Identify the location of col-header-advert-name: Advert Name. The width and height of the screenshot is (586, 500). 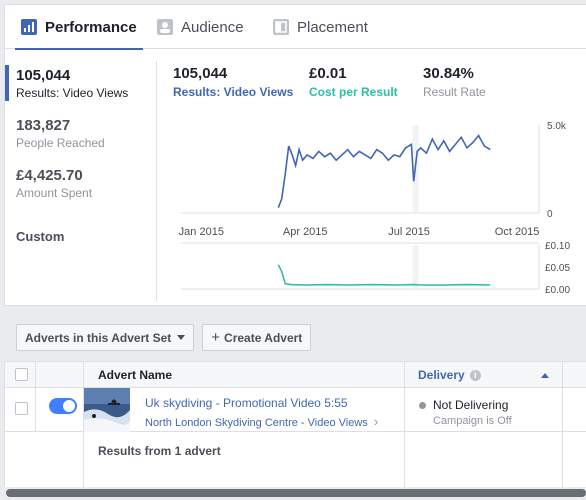
(135, 375).